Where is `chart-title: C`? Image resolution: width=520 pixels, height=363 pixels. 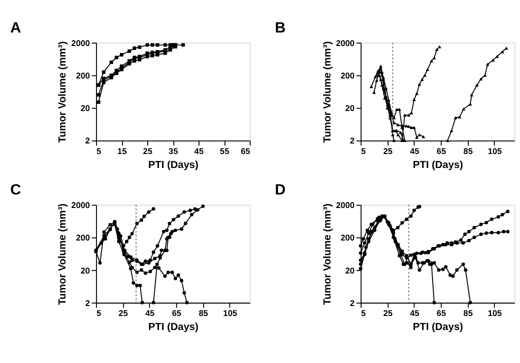
chart-title: C is located at coordinates (16, 190).